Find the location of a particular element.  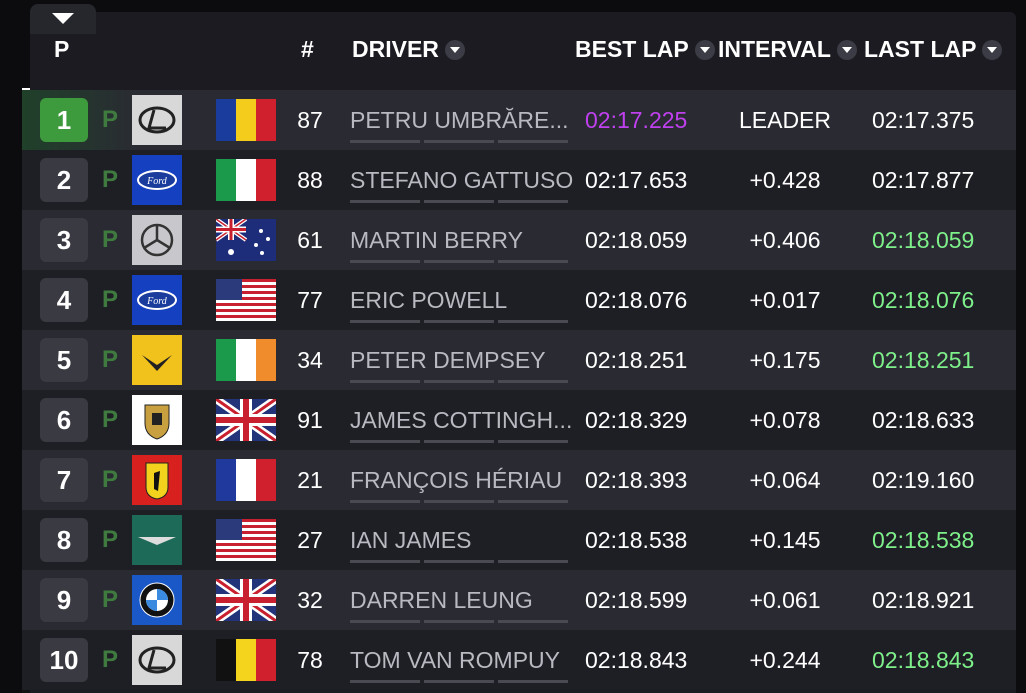

last-lap: 02:18.921 is located at coordinates (923, 600).